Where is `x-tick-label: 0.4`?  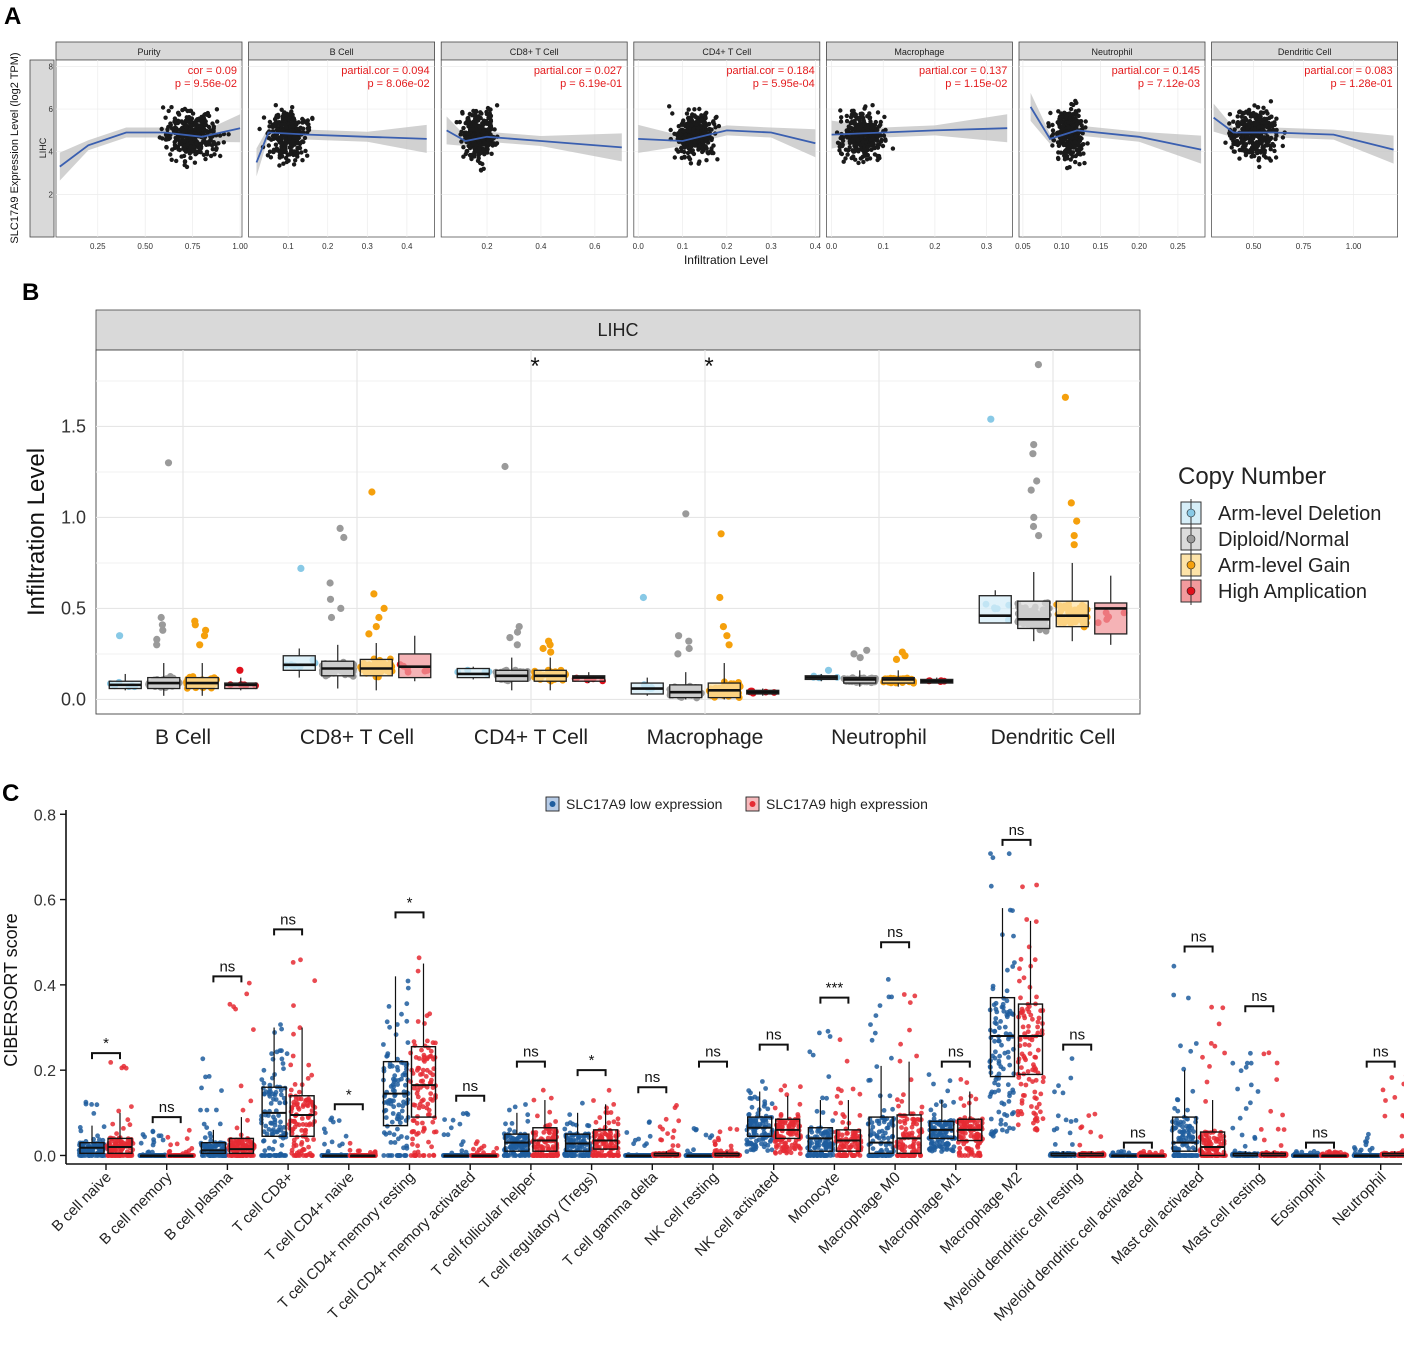
x-tick-label: 0.4 is located at coordinates (407, 246).